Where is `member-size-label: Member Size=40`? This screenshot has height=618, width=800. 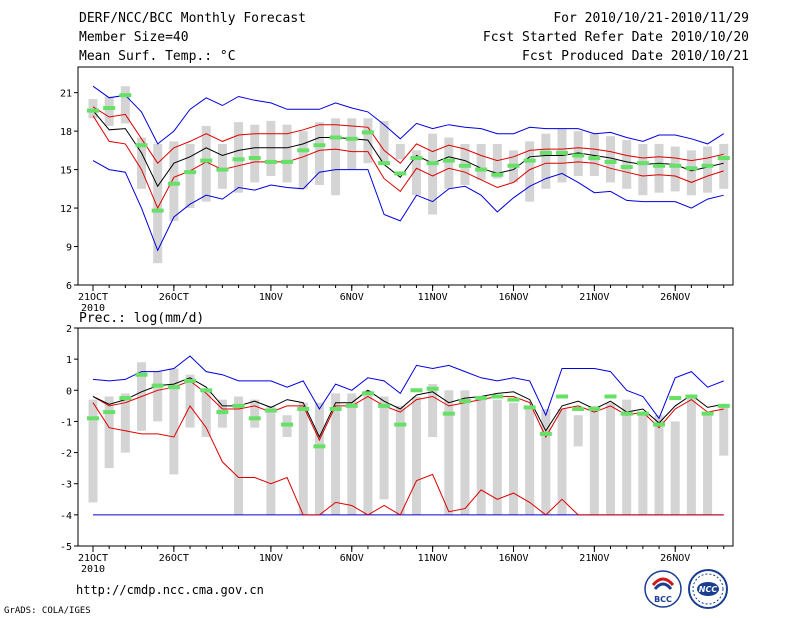 member-size-label: Member Size=40 is located at coordinates (134, 37).